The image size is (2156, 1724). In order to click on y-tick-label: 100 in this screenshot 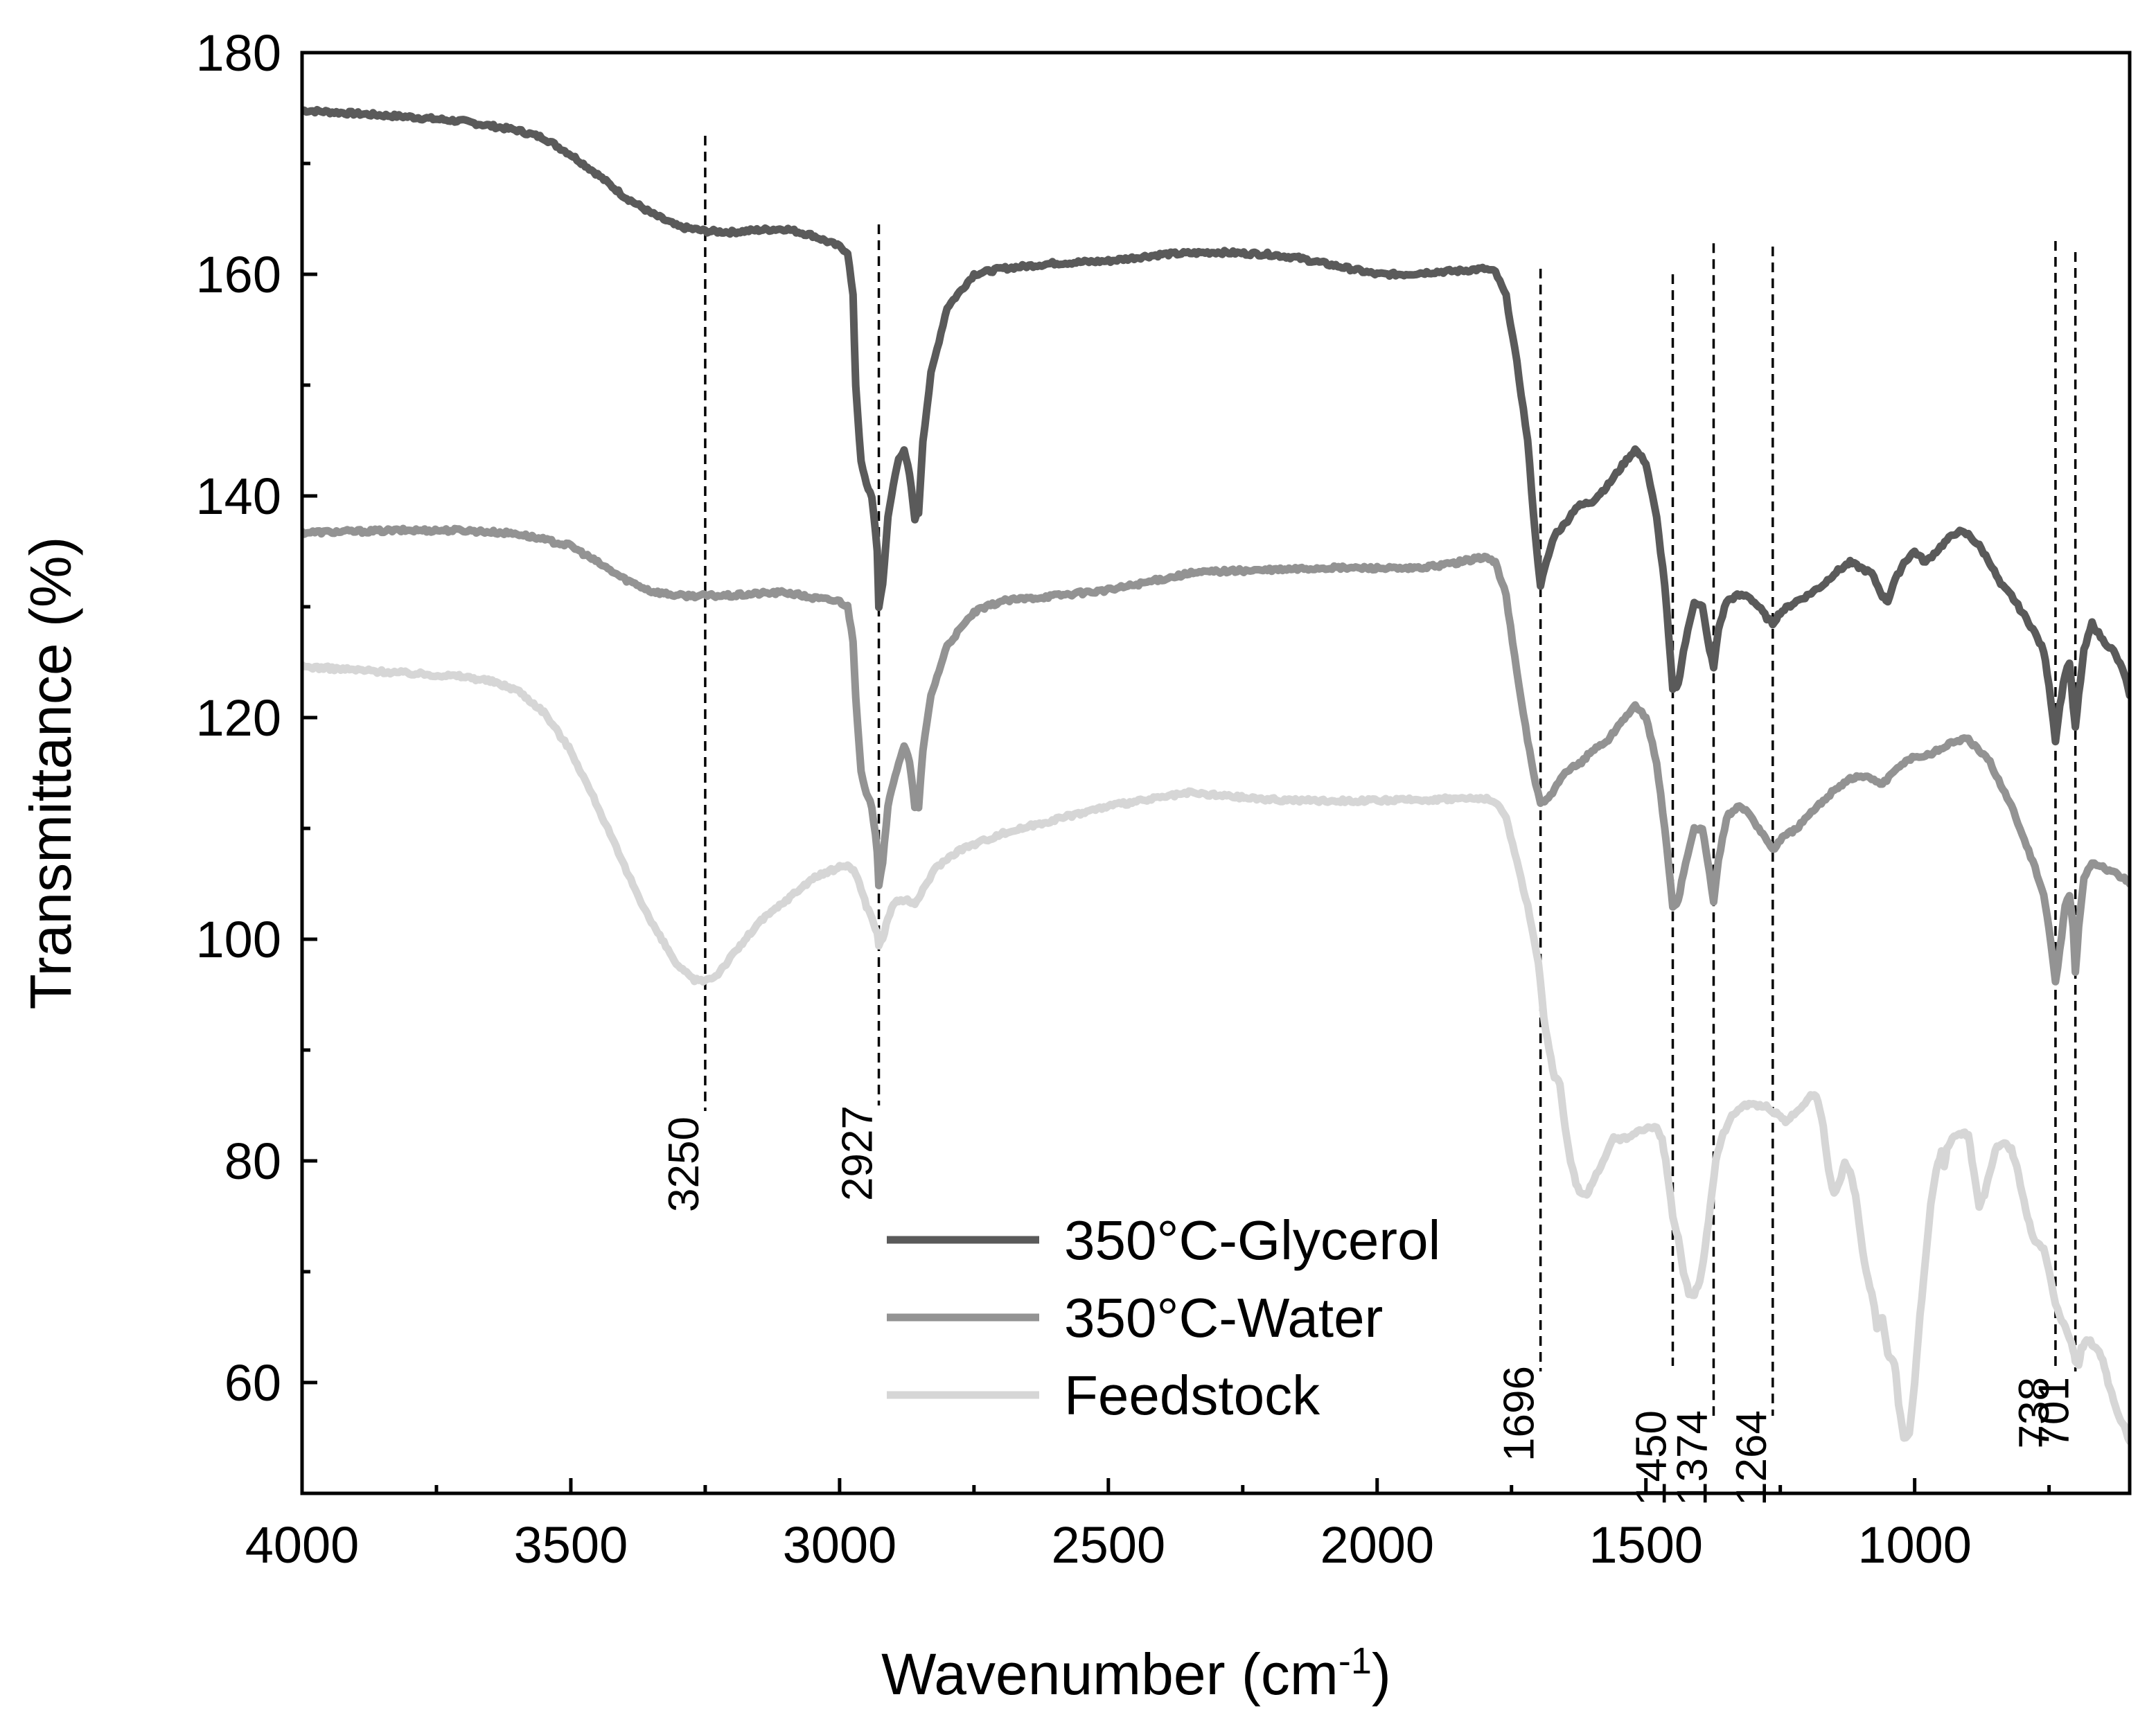, I will do `click(238, 939)`.